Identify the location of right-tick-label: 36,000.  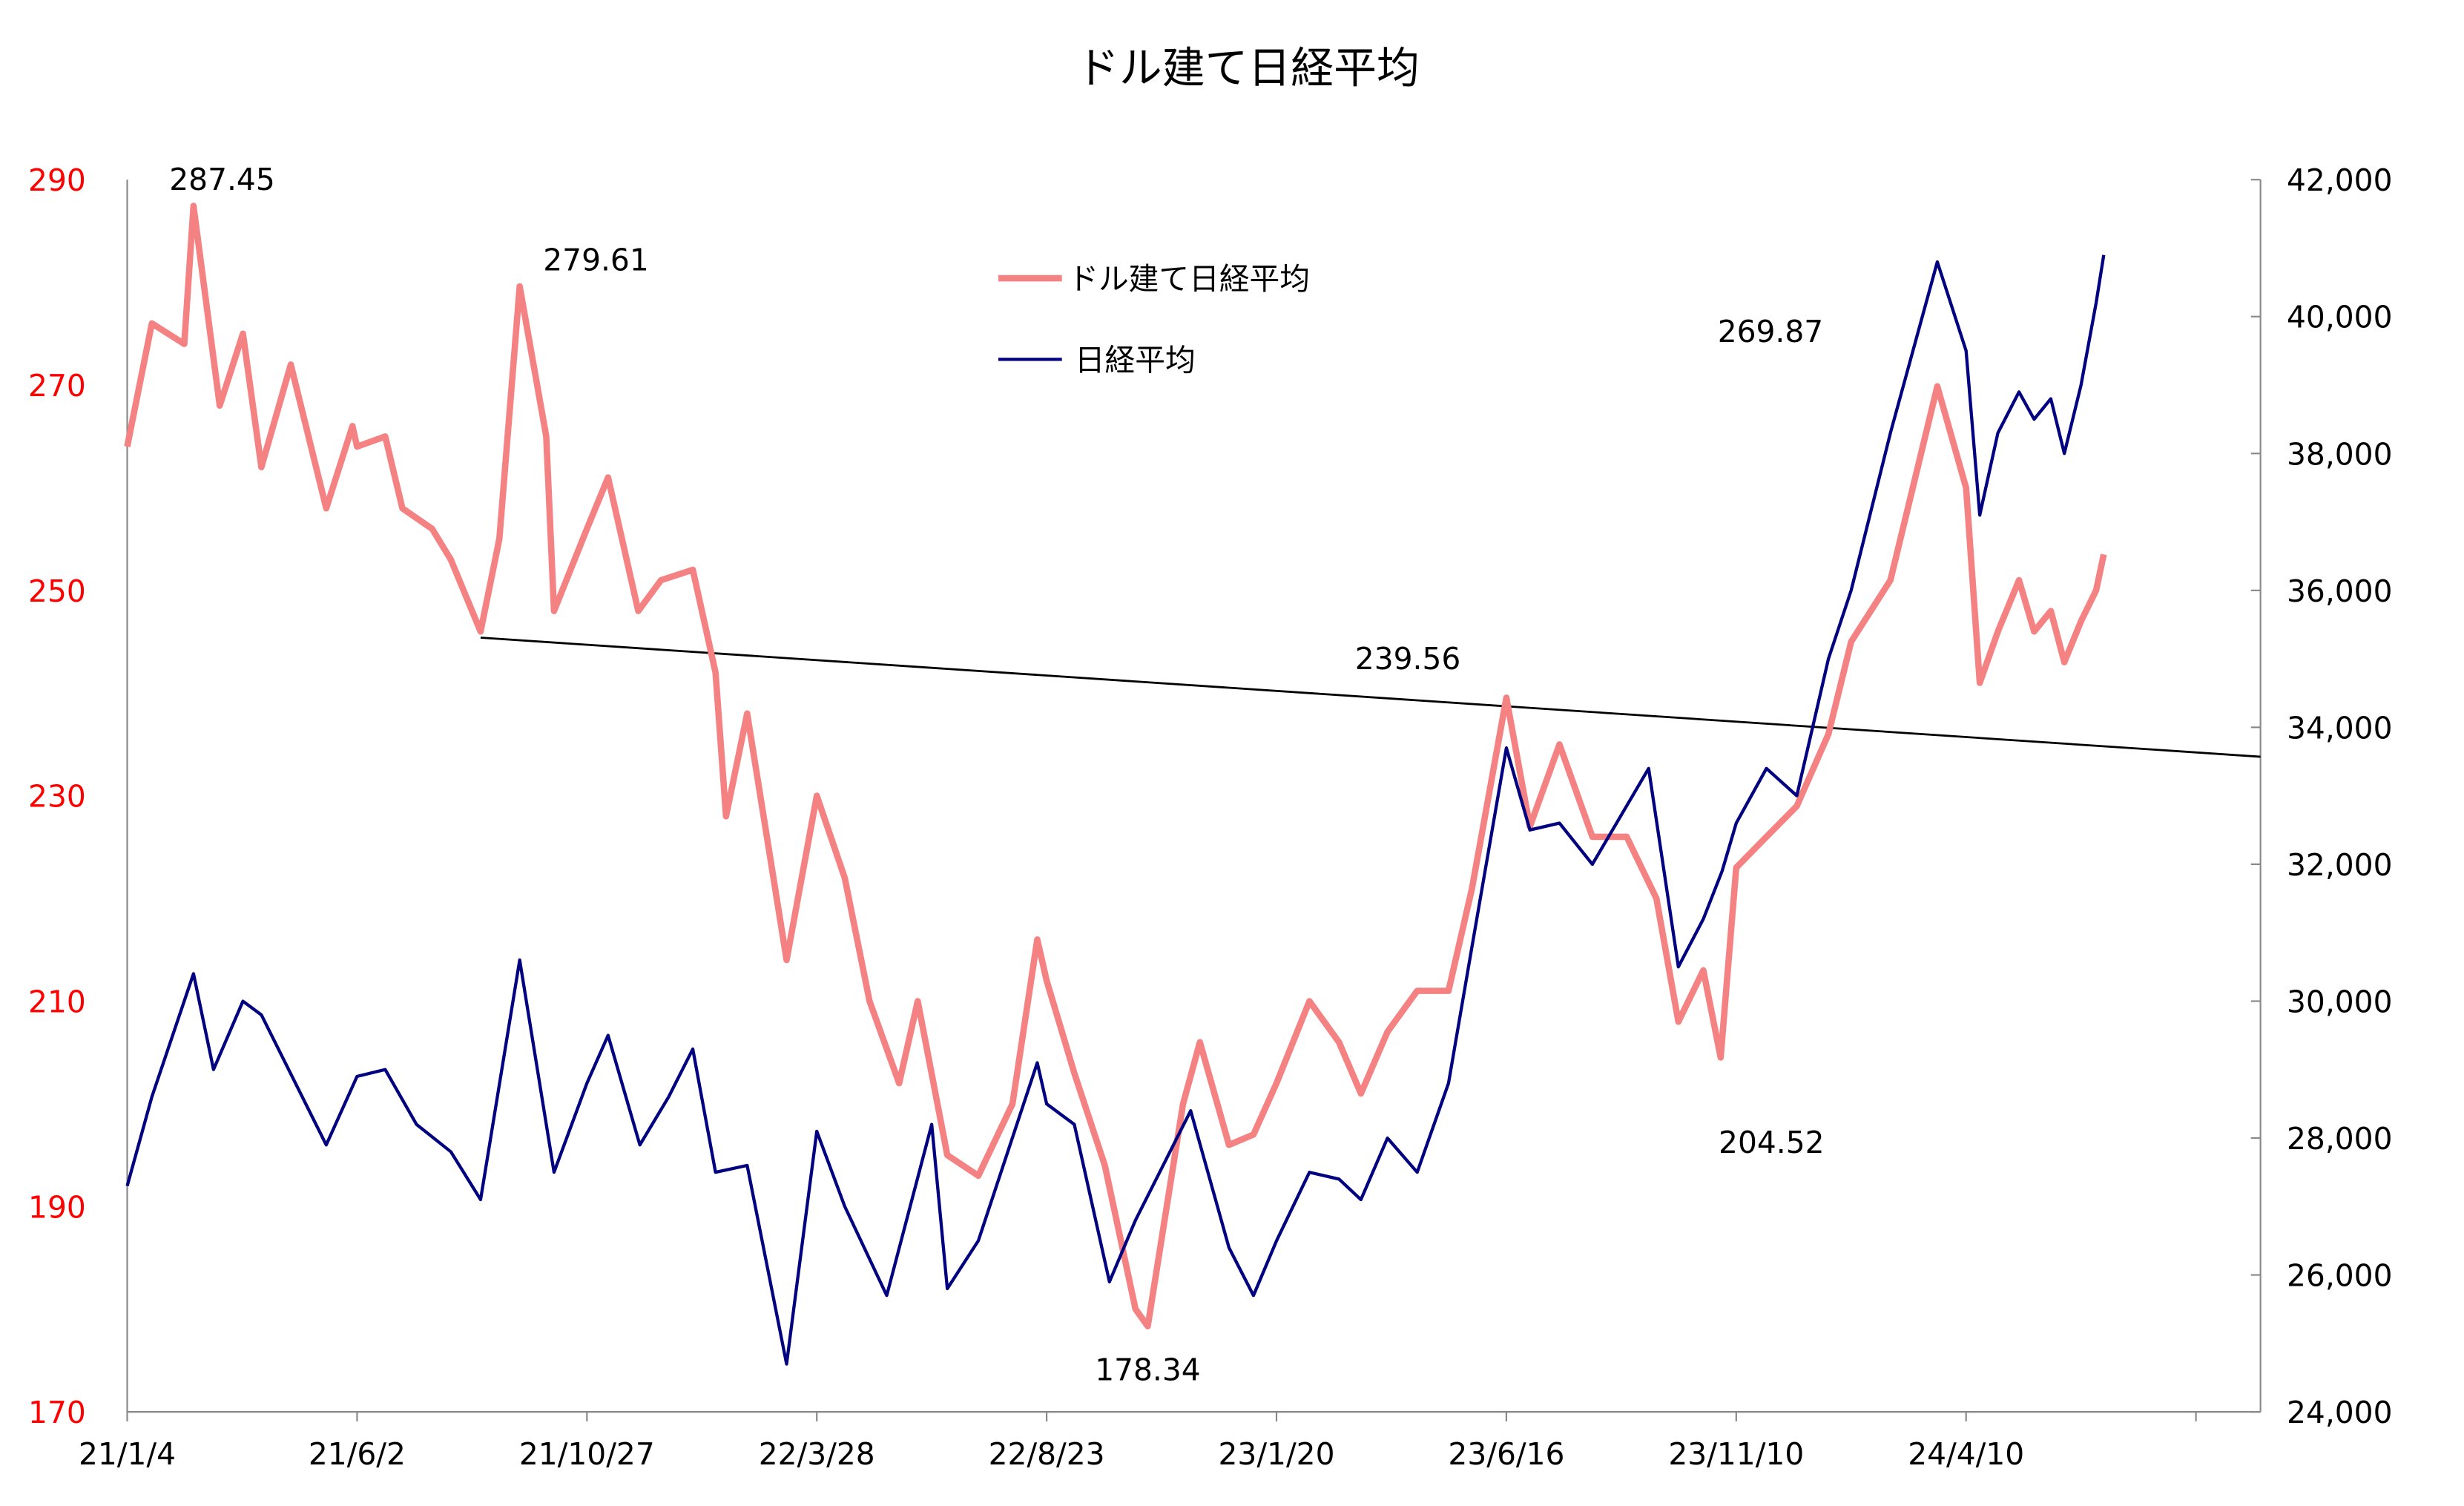
(2339, 591).